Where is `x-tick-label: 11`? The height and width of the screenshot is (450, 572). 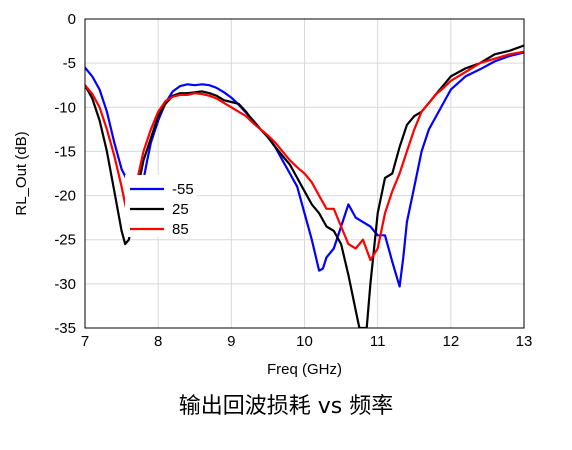
x-tick-label: 11 is located at coordinates (378, 341).